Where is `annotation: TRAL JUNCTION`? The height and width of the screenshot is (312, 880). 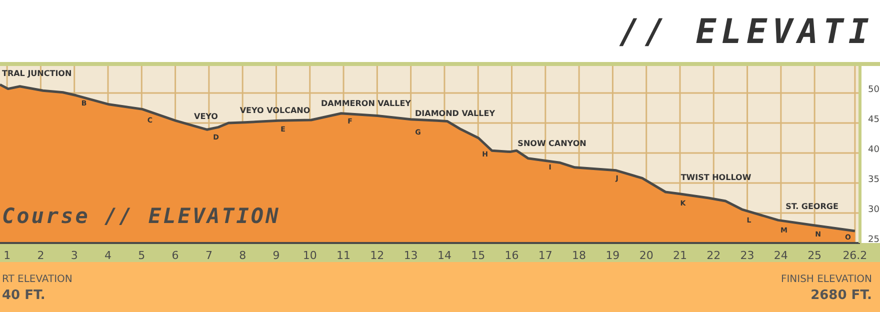 annotation: TRAL JUNCTION is located at coordinates (37, 73).